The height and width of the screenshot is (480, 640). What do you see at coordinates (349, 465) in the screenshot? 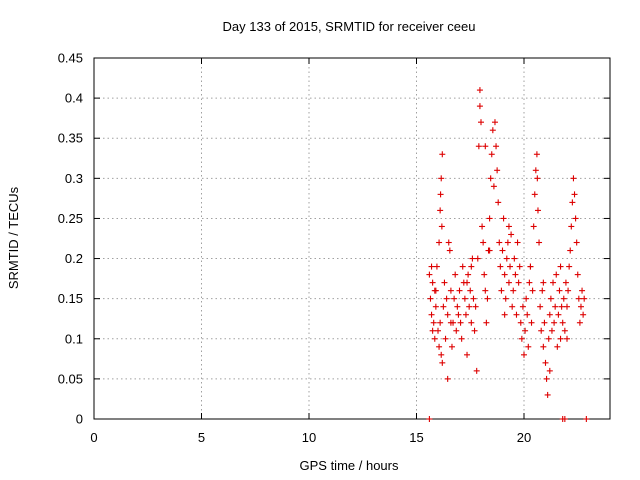
I see `x-axis-label: GPS time / hours` at bounding box center [349, 465].